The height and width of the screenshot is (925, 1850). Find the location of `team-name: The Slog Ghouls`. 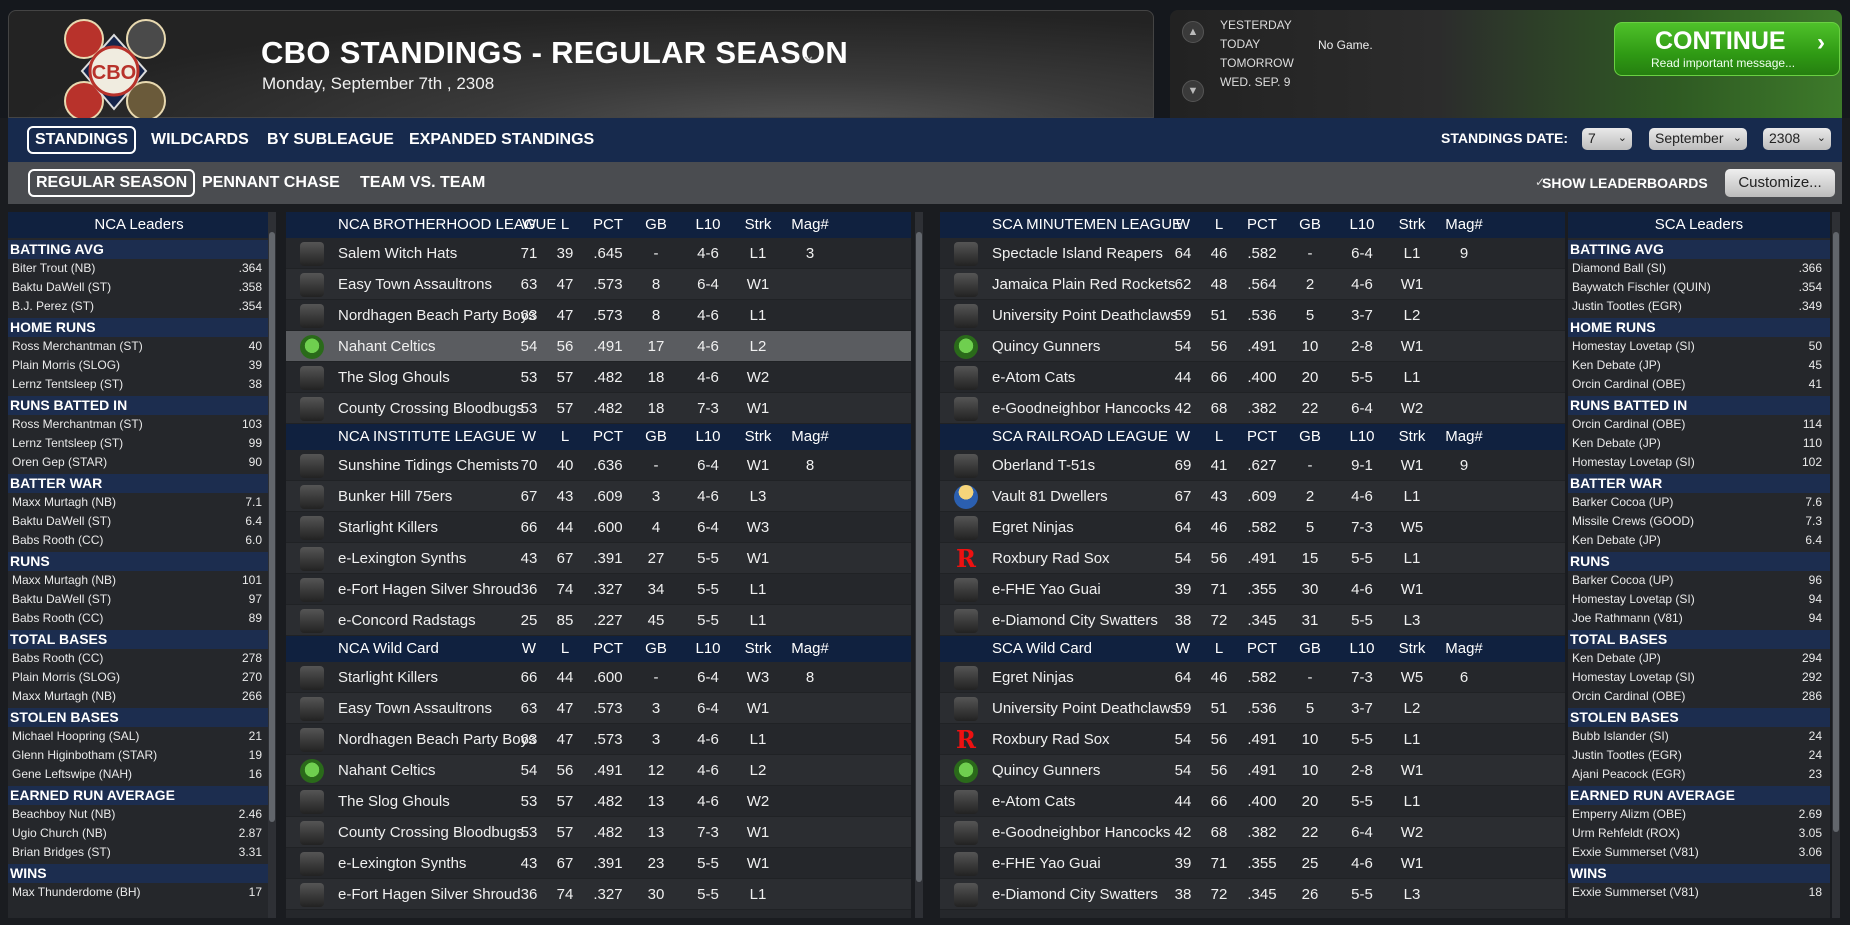

team-name: The Slog Ghouls is located at coordinates (394, 801).